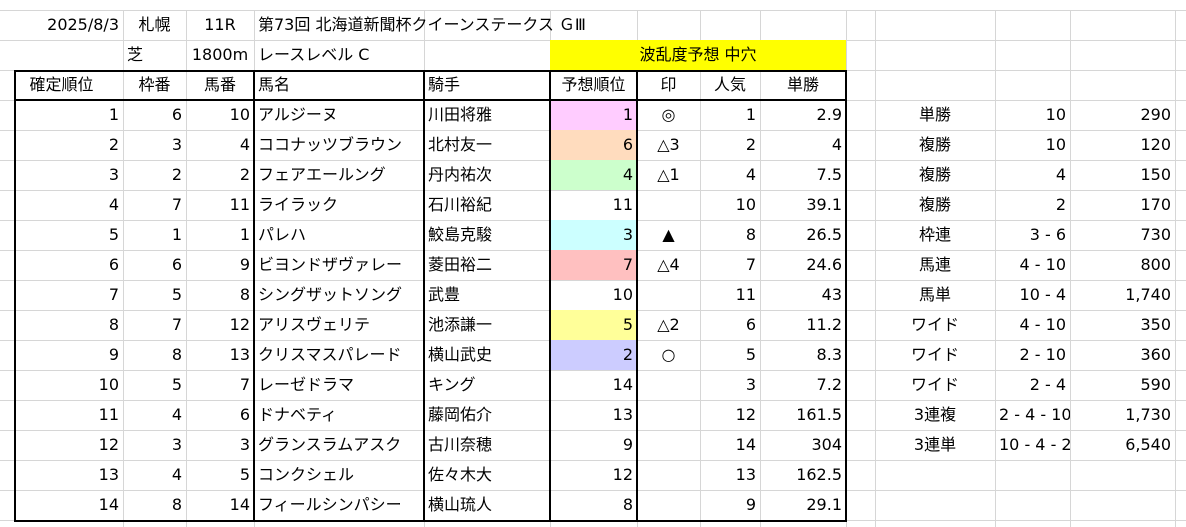 The image size is (1186, 527). Describe the element at coordinates (460, 114) in the screenshot. I see `result-cell-jockey: 川田将雅` at that location.